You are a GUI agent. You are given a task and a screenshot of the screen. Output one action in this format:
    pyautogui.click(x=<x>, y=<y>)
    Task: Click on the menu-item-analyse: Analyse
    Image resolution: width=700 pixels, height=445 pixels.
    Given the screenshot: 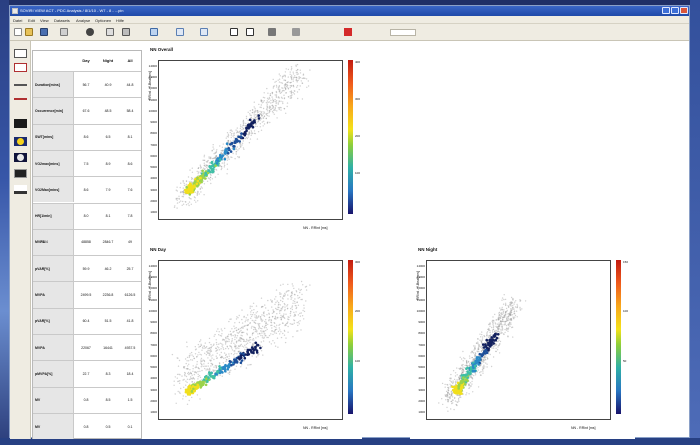 What is the action you would take?
    pyautogui.click(x=83, y=20)
    